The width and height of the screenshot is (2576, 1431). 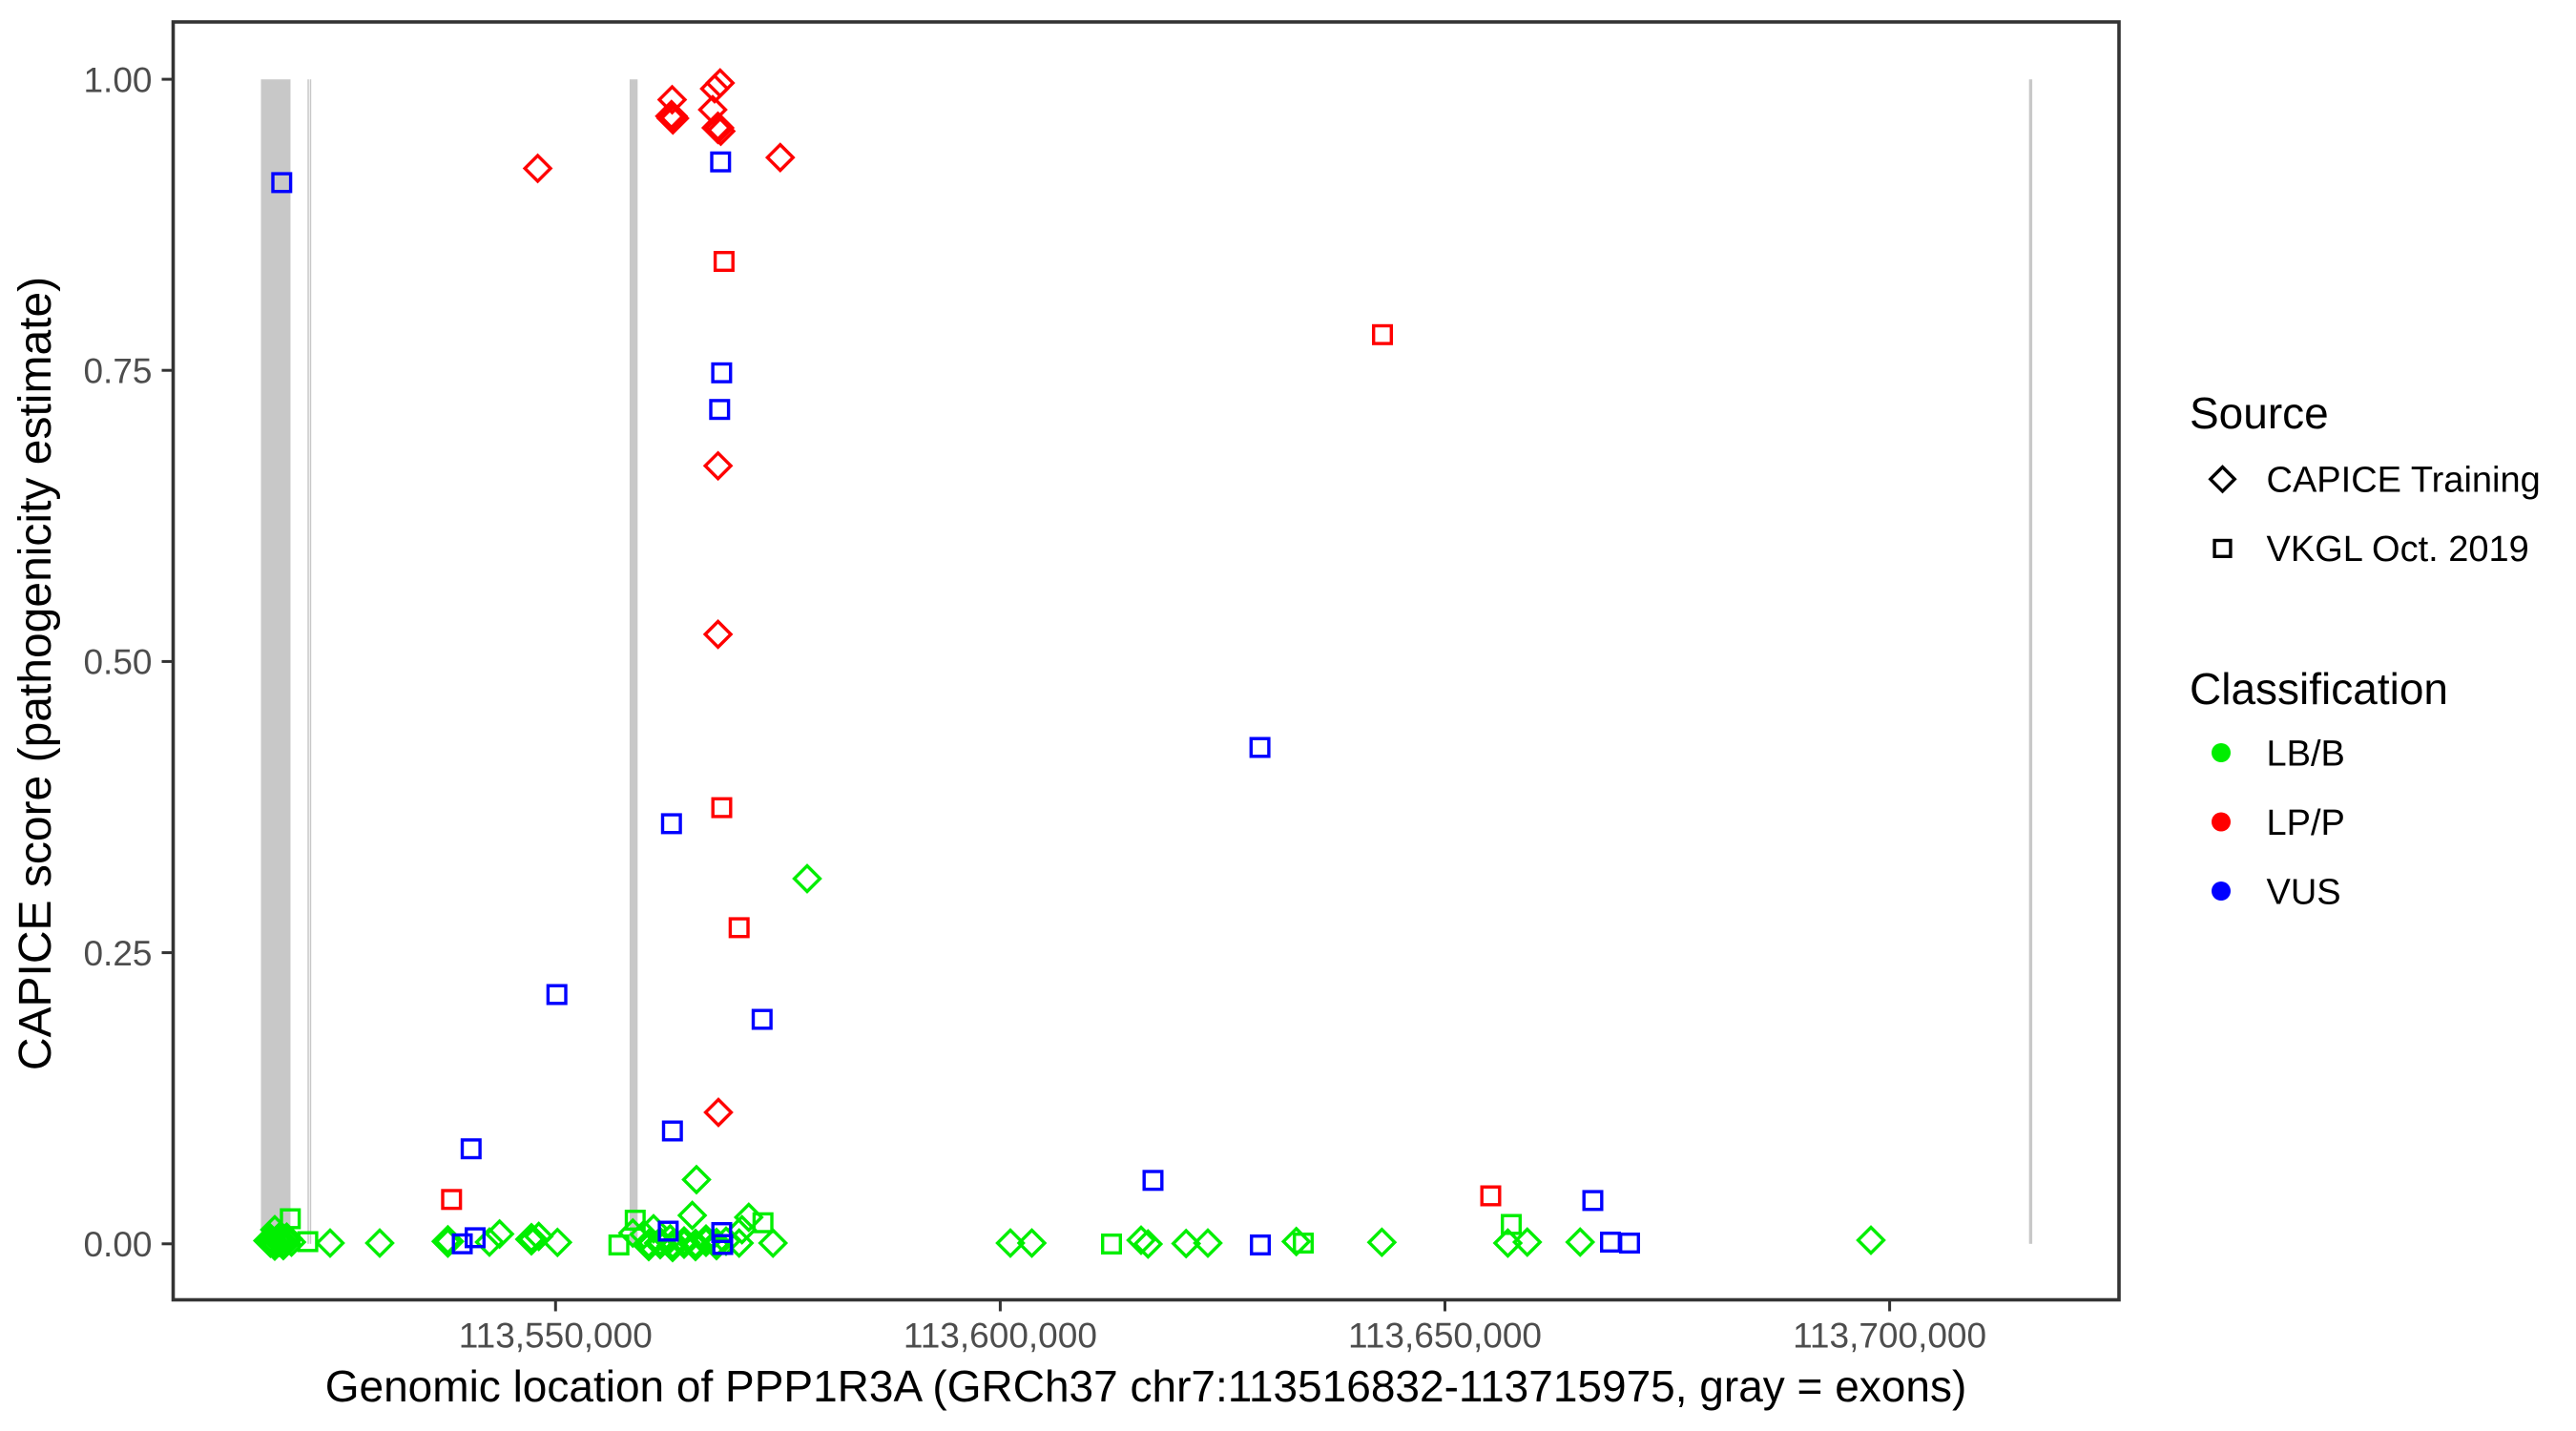 What do you see at coordinates (2404, 481) in the screenshot?
I see `svg-text: CAPICE Training` at bounding box center [2404, 481].